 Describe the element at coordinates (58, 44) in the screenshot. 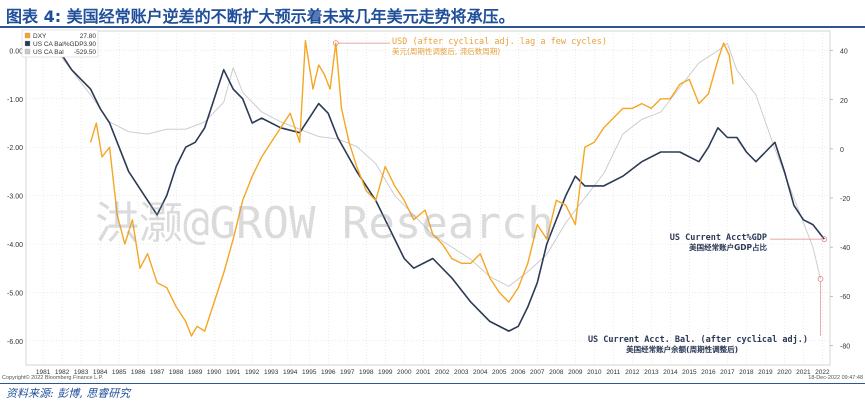

I see `legend-label: US CA Bal%GDP` at that location.